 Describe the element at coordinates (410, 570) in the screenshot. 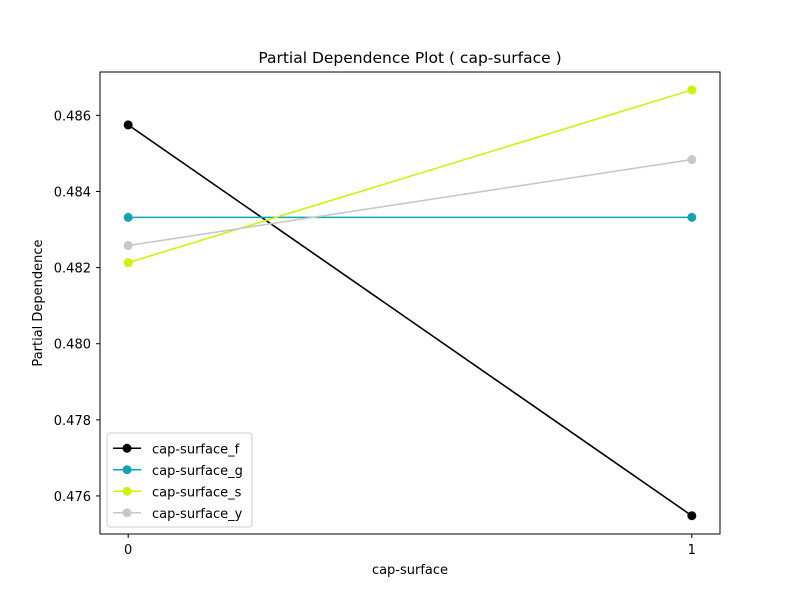

I see `x-axis-label: cap-surface` at that location.